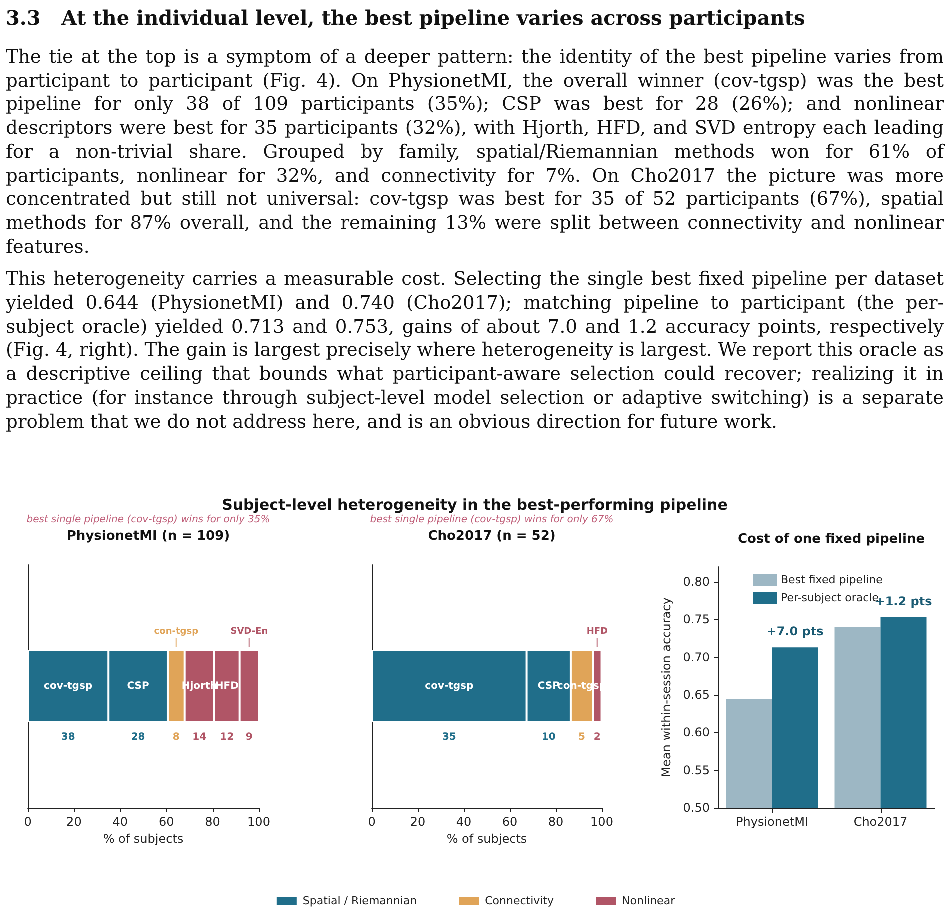 This screenshot has width=950, height=916. Describe the element at coordinates (649, 901) in the screenshot. I see `legend-label: Nonlinear` at that location.